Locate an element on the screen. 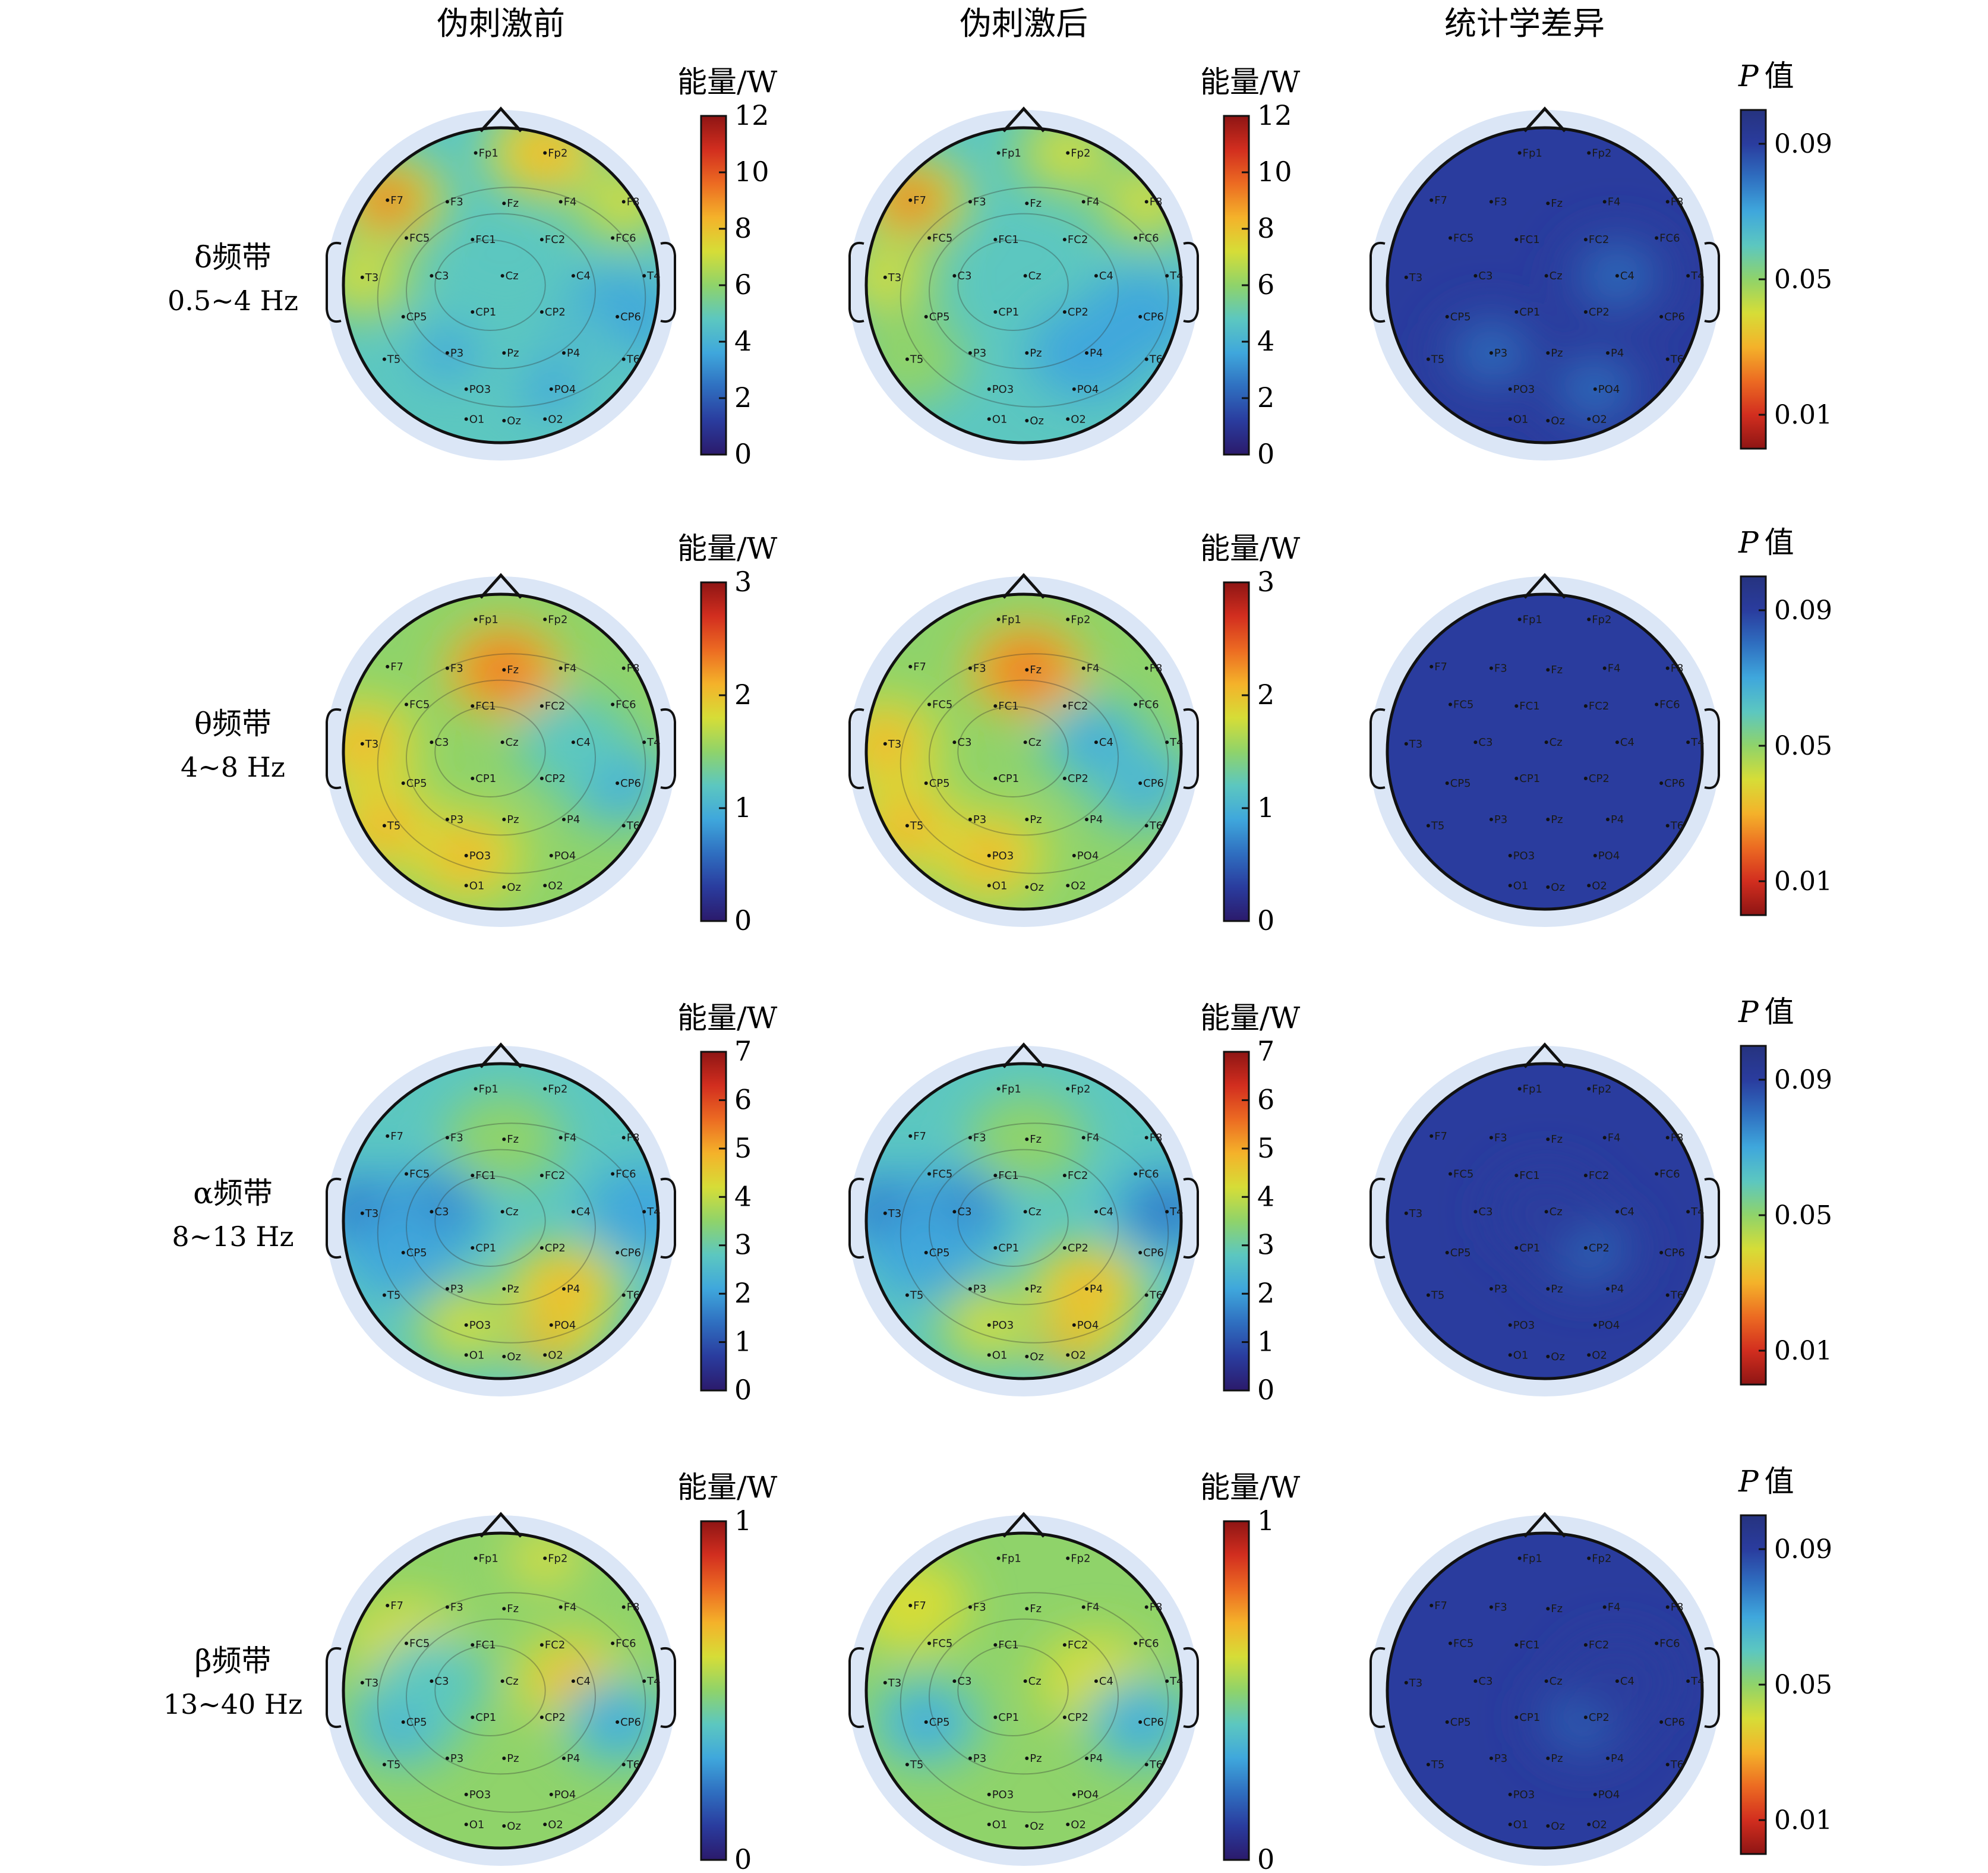 This screenshot has width=1988, height=1873. colorbar is located at coordinates (713, 1221).